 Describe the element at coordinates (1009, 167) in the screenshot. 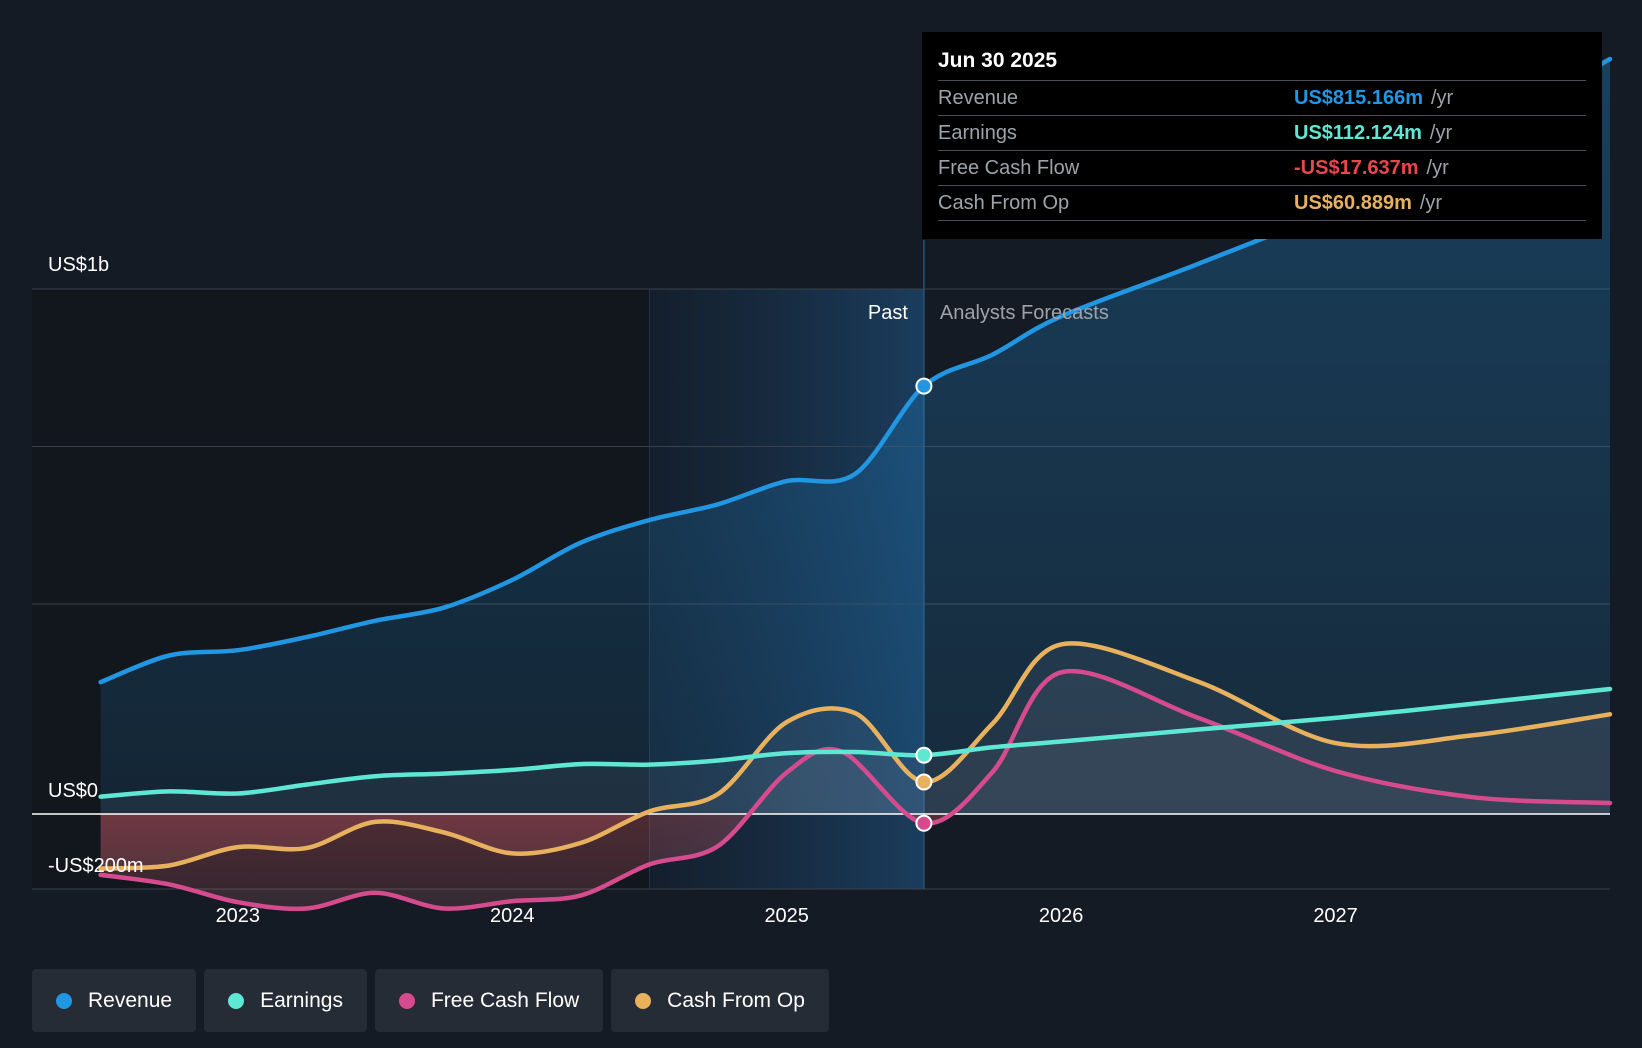

I see `tooltip-label: Free Cash Flow` at that location.